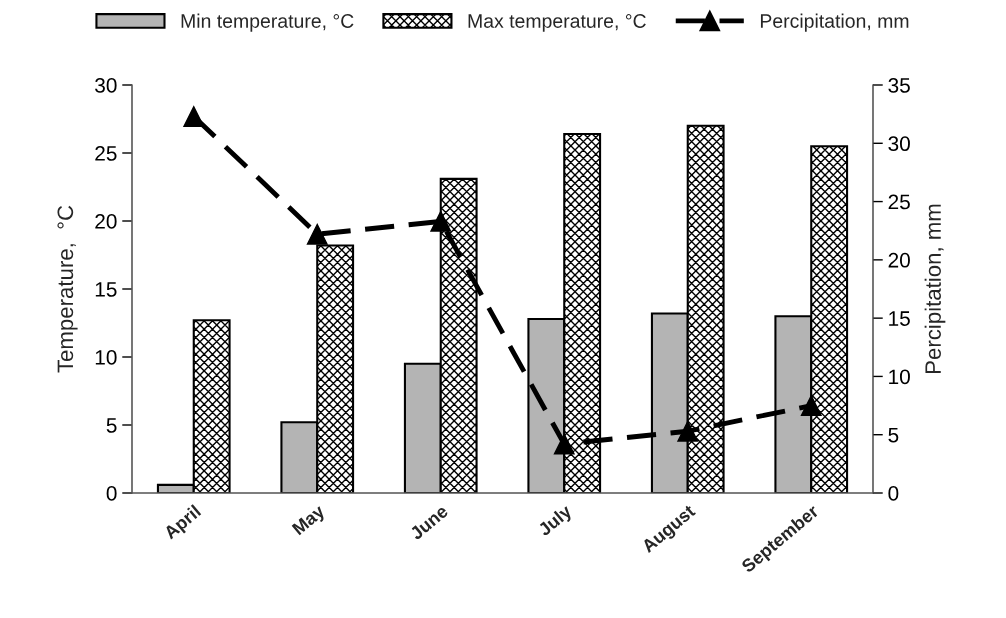  Describe the element at coordinates (899, 318) in the screenshot. I see `y2-tick-label: 15` at that location.